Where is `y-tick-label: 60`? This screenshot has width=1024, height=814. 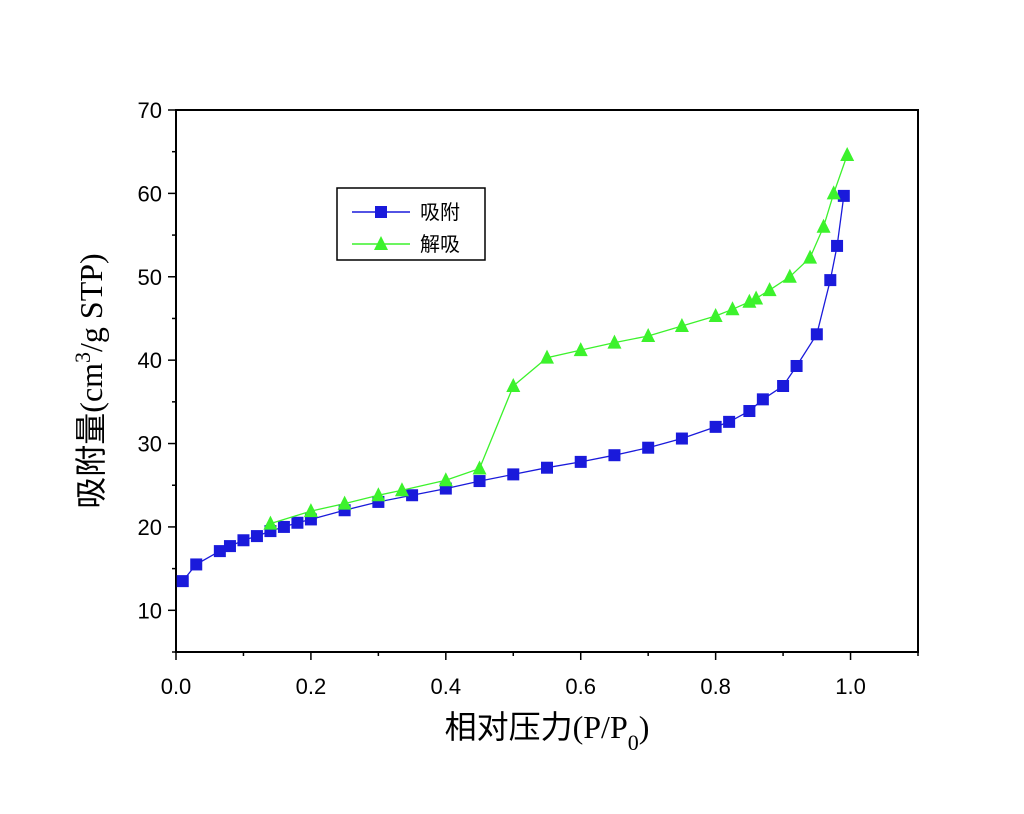
y-tick-label: 60 is located at coordinates (150, 193).